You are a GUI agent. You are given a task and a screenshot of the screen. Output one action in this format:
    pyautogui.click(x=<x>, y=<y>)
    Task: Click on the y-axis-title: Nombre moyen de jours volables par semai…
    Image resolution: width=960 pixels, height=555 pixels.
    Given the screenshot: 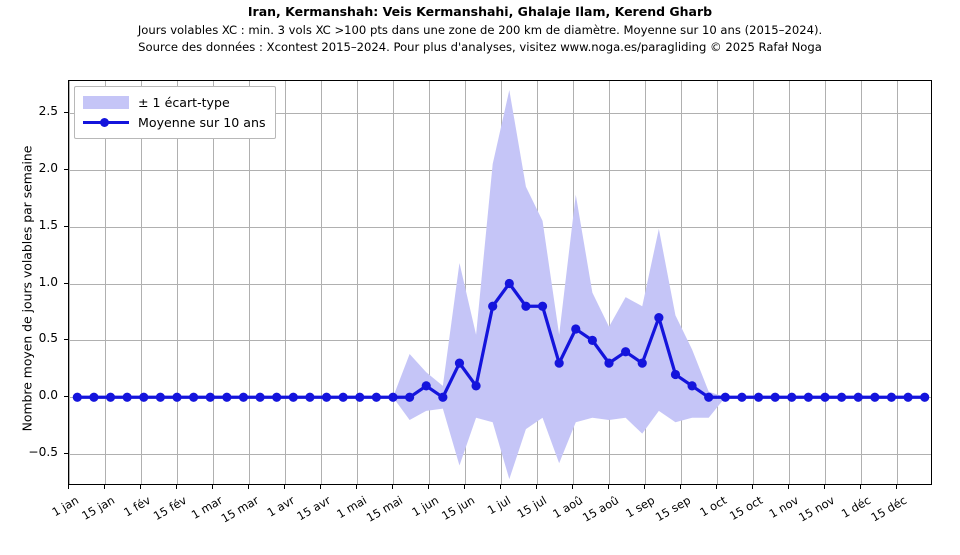 What is the action you would take?
    pyautogui.click(x=27, y=288)
    